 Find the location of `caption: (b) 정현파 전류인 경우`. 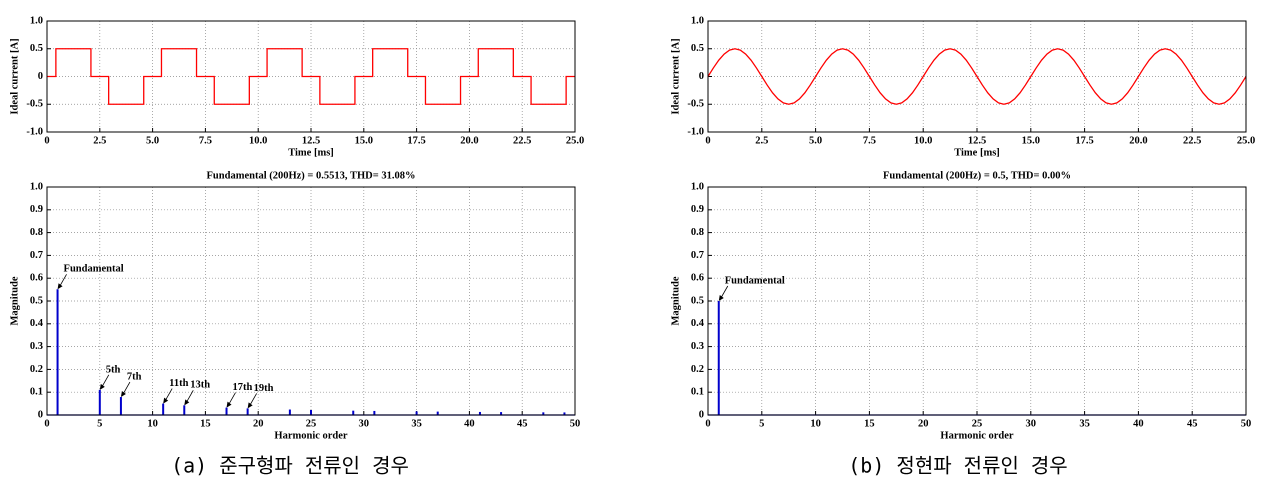

caption: (b) 정현파 전류인 경우 is located at coordinates (957, 466).